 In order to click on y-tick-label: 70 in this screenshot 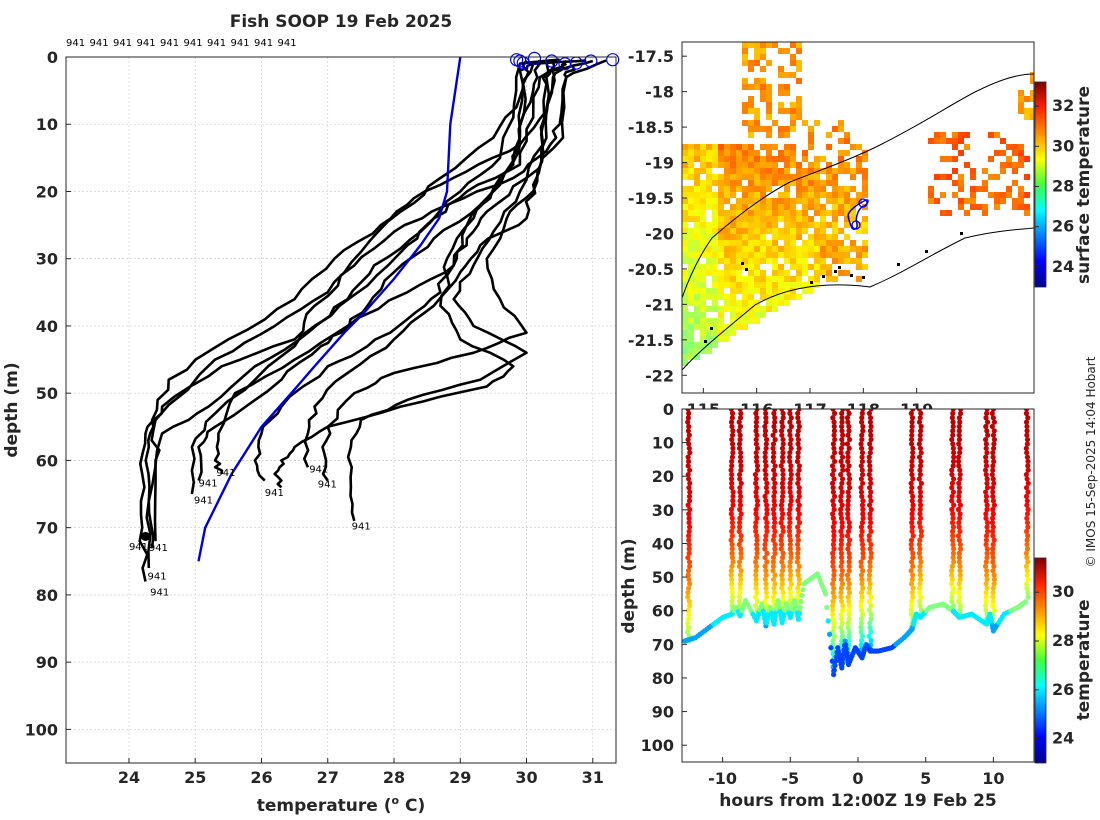, I will do `click(47, 528)`.